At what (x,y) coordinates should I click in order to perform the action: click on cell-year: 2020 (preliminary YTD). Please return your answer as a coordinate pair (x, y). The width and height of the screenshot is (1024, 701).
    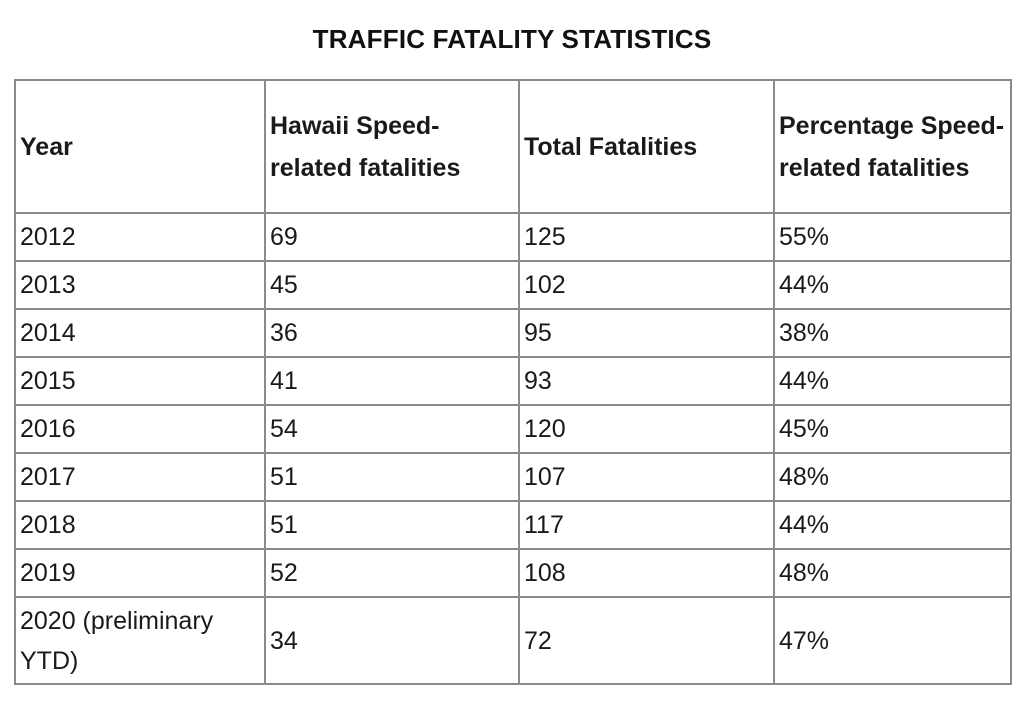
    Looking at the image, I should click on (140, 640).